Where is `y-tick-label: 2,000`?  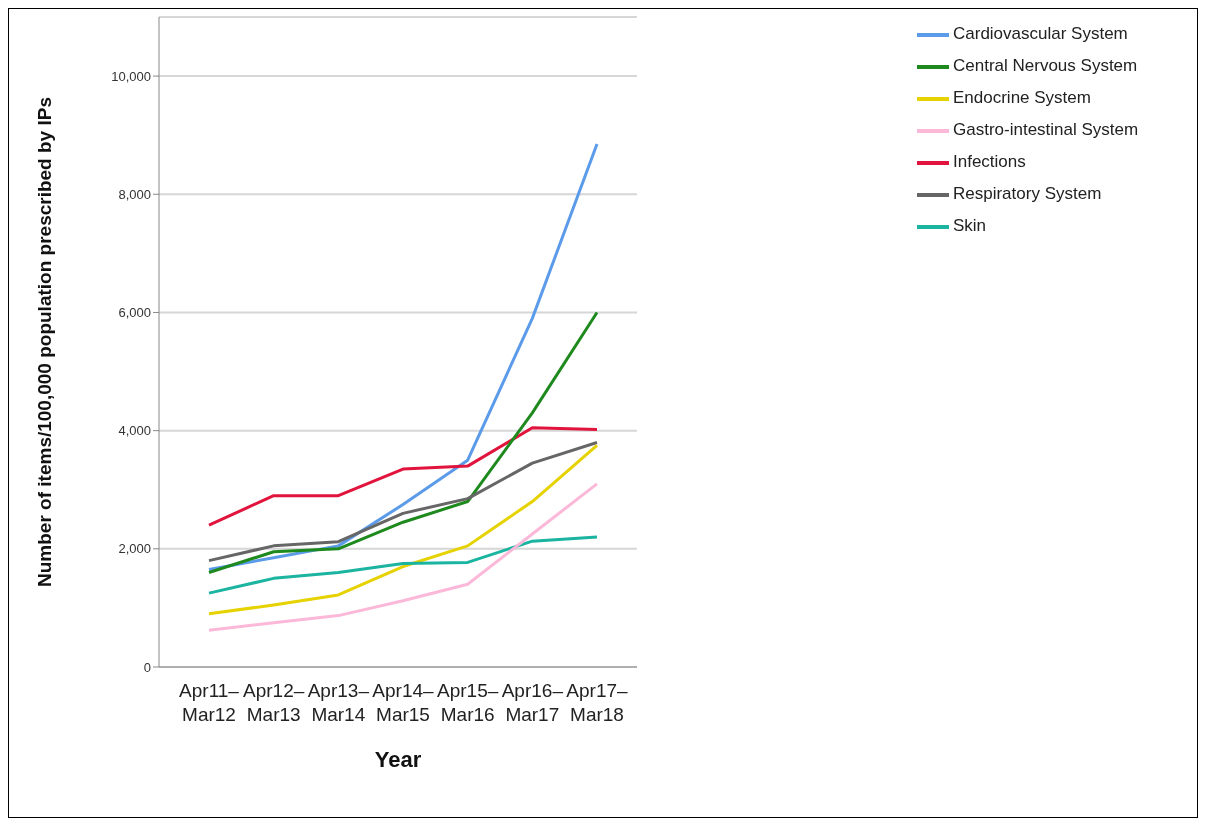
y-tick-label: 2,000 is located at coordinates (134, 549).